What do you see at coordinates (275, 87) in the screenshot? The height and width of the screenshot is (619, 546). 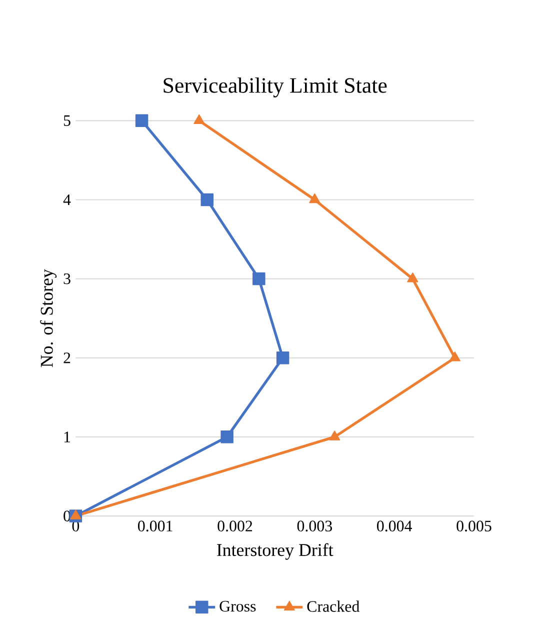 I see `chart-title: Serviceability Limit State` at bounding box center [275, 87].